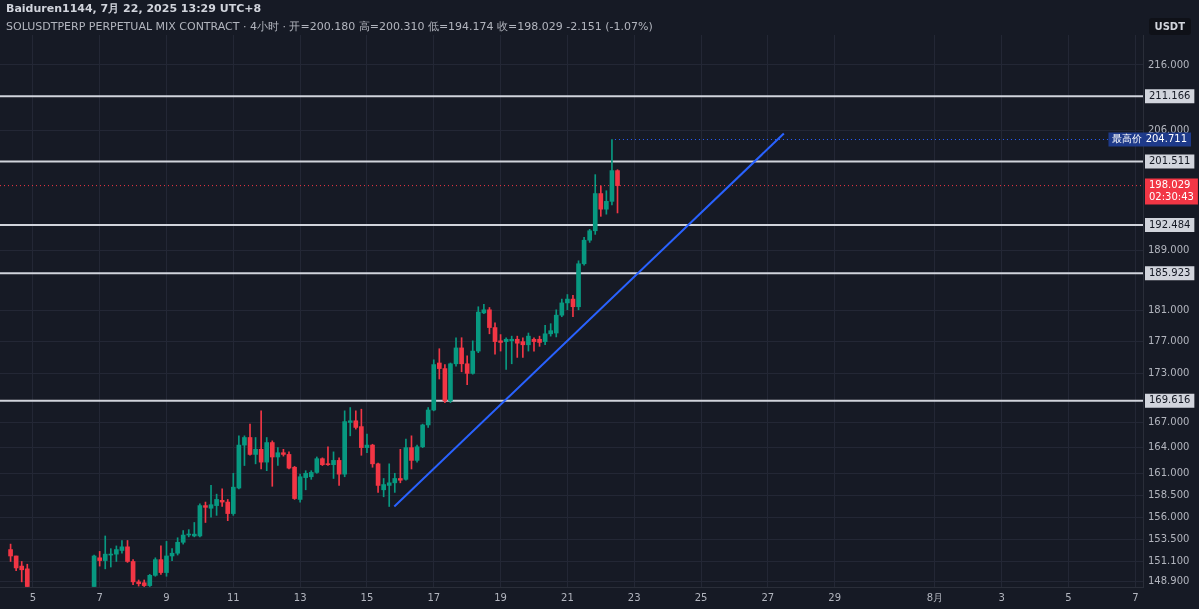  I want to click on x-tick-label: 11, so click(233, 597).